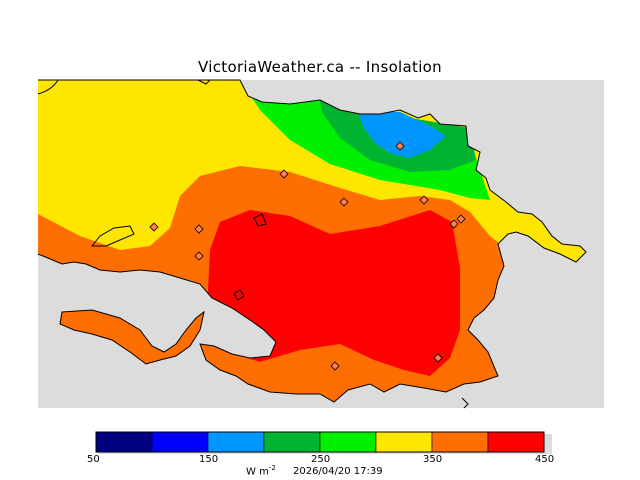 The width and height of the screenshot is (640, 480). What do you see at coordinates (93, 459) in the screenshot?
I see `colorbar-tick-label: 50` at bounding box center [93, 459].